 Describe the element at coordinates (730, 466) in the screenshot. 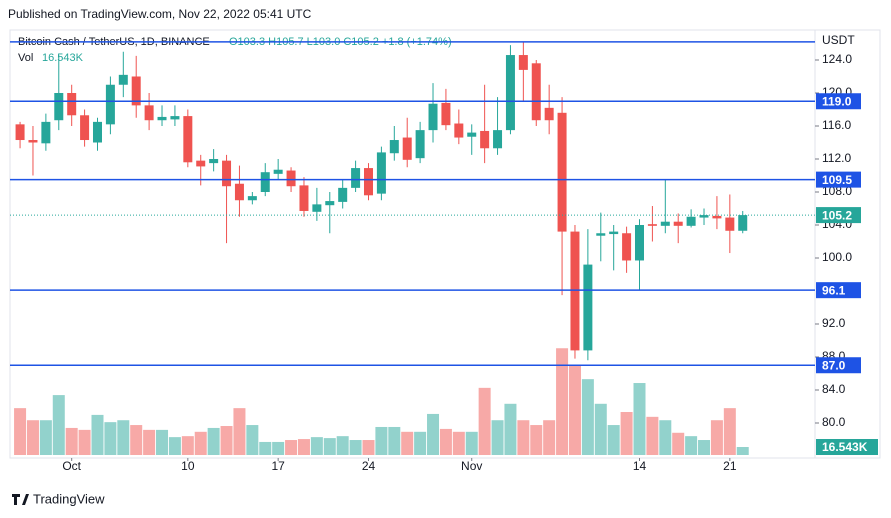

I see `x-tick-label: 21` at that location.